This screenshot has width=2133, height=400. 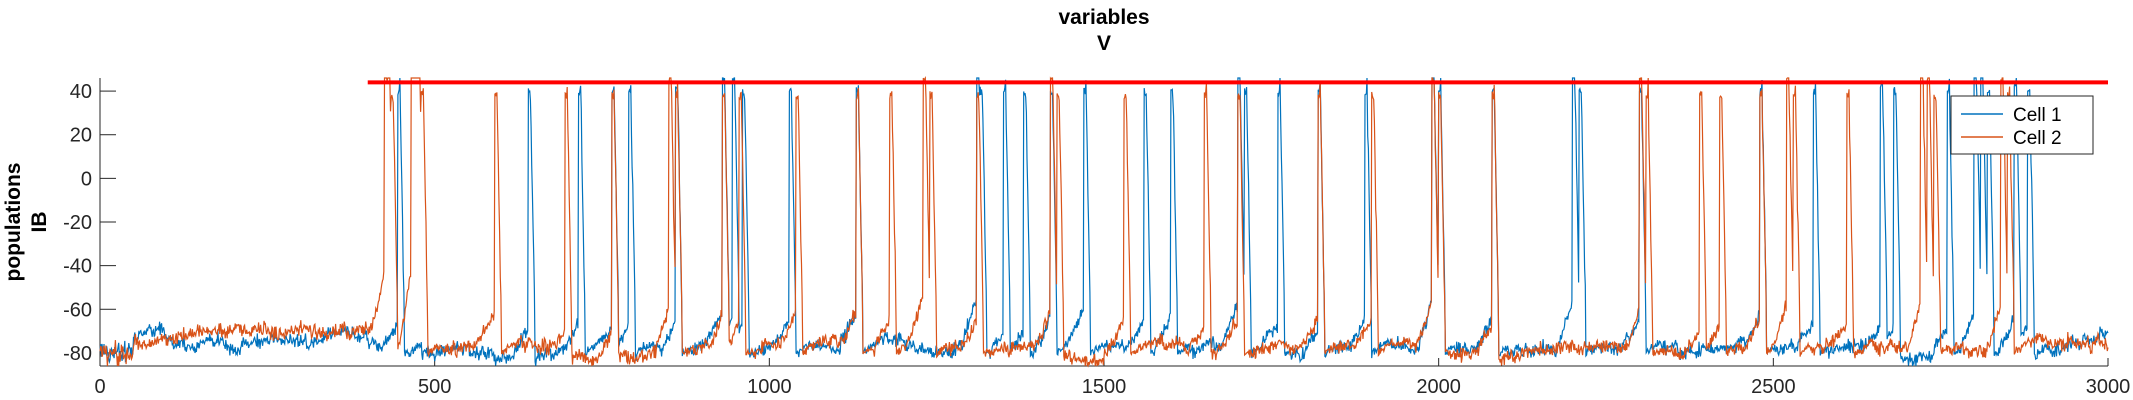 What do you see at coordinates (99, 387) in the screenshot?
I see `x-tick-label: 0` at bounding box center [99, 387].